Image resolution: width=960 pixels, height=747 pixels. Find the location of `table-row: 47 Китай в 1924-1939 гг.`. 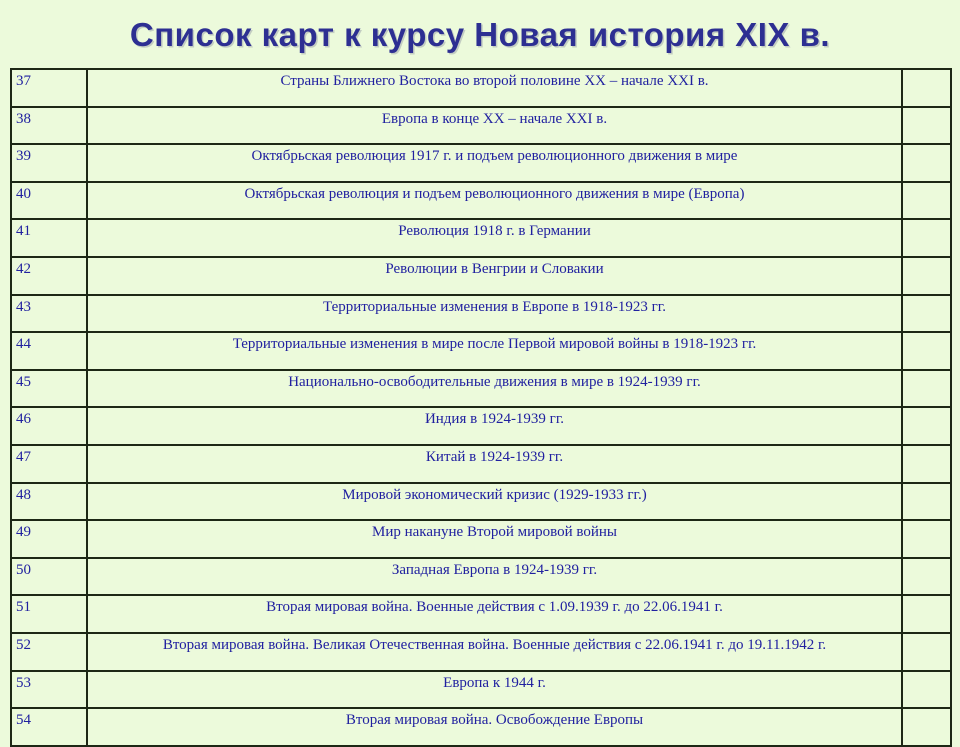

table-row: 47 Китай в 1924-1939 гг. is located at coordinates (481, 463).